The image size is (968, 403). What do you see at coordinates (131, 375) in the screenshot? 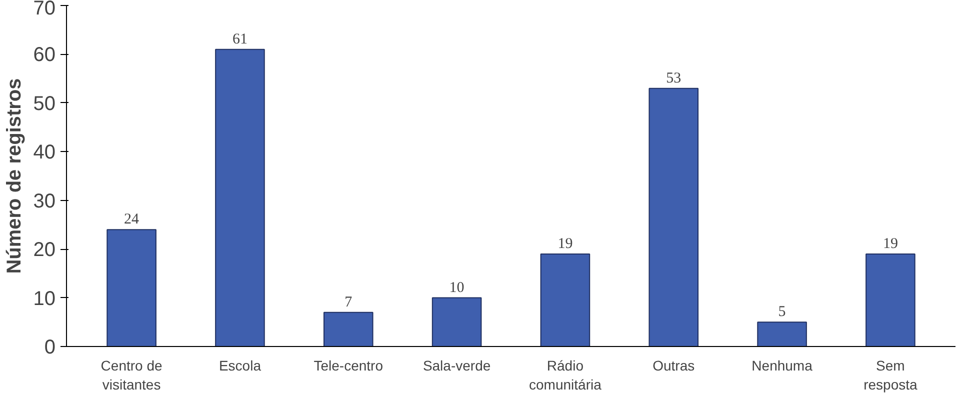
I see `x-tick-label: Centro de visitantes` at bounding box center [131, 375].